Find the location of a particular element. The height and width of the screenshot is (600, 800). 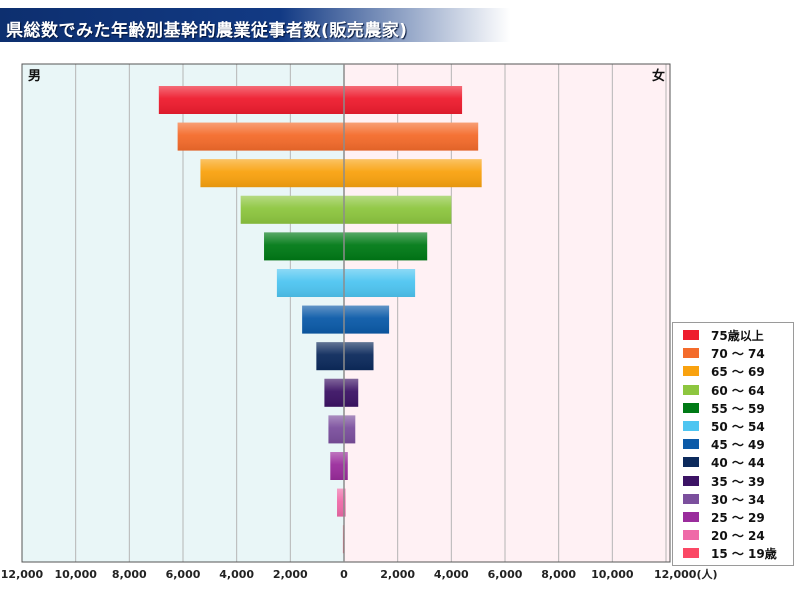

legend-item: 45 ～ 49 is located at coordinates (733, 444).